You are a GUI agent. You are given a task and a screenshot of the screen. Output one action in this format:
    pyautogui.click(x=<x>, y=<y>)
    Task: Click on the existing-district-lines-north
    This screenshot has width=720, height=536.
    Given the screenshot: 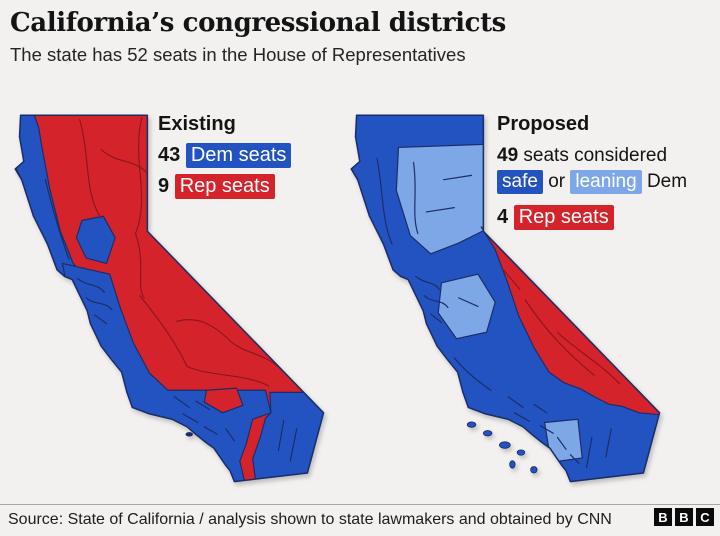 What is the action you would take?
    pyautogui.click(x=113, y=207)
    